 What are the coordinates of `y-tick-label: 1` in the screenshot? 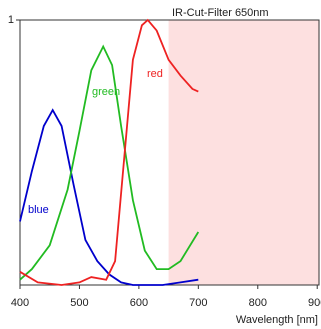 It's located at (11, 20).